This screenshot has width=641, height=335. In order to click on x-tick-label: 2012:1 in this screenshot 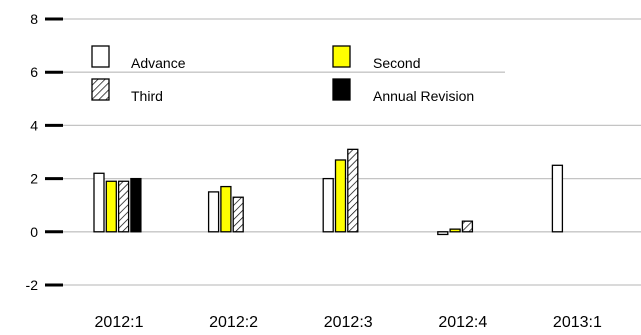, I will do `click(119, 322)`.